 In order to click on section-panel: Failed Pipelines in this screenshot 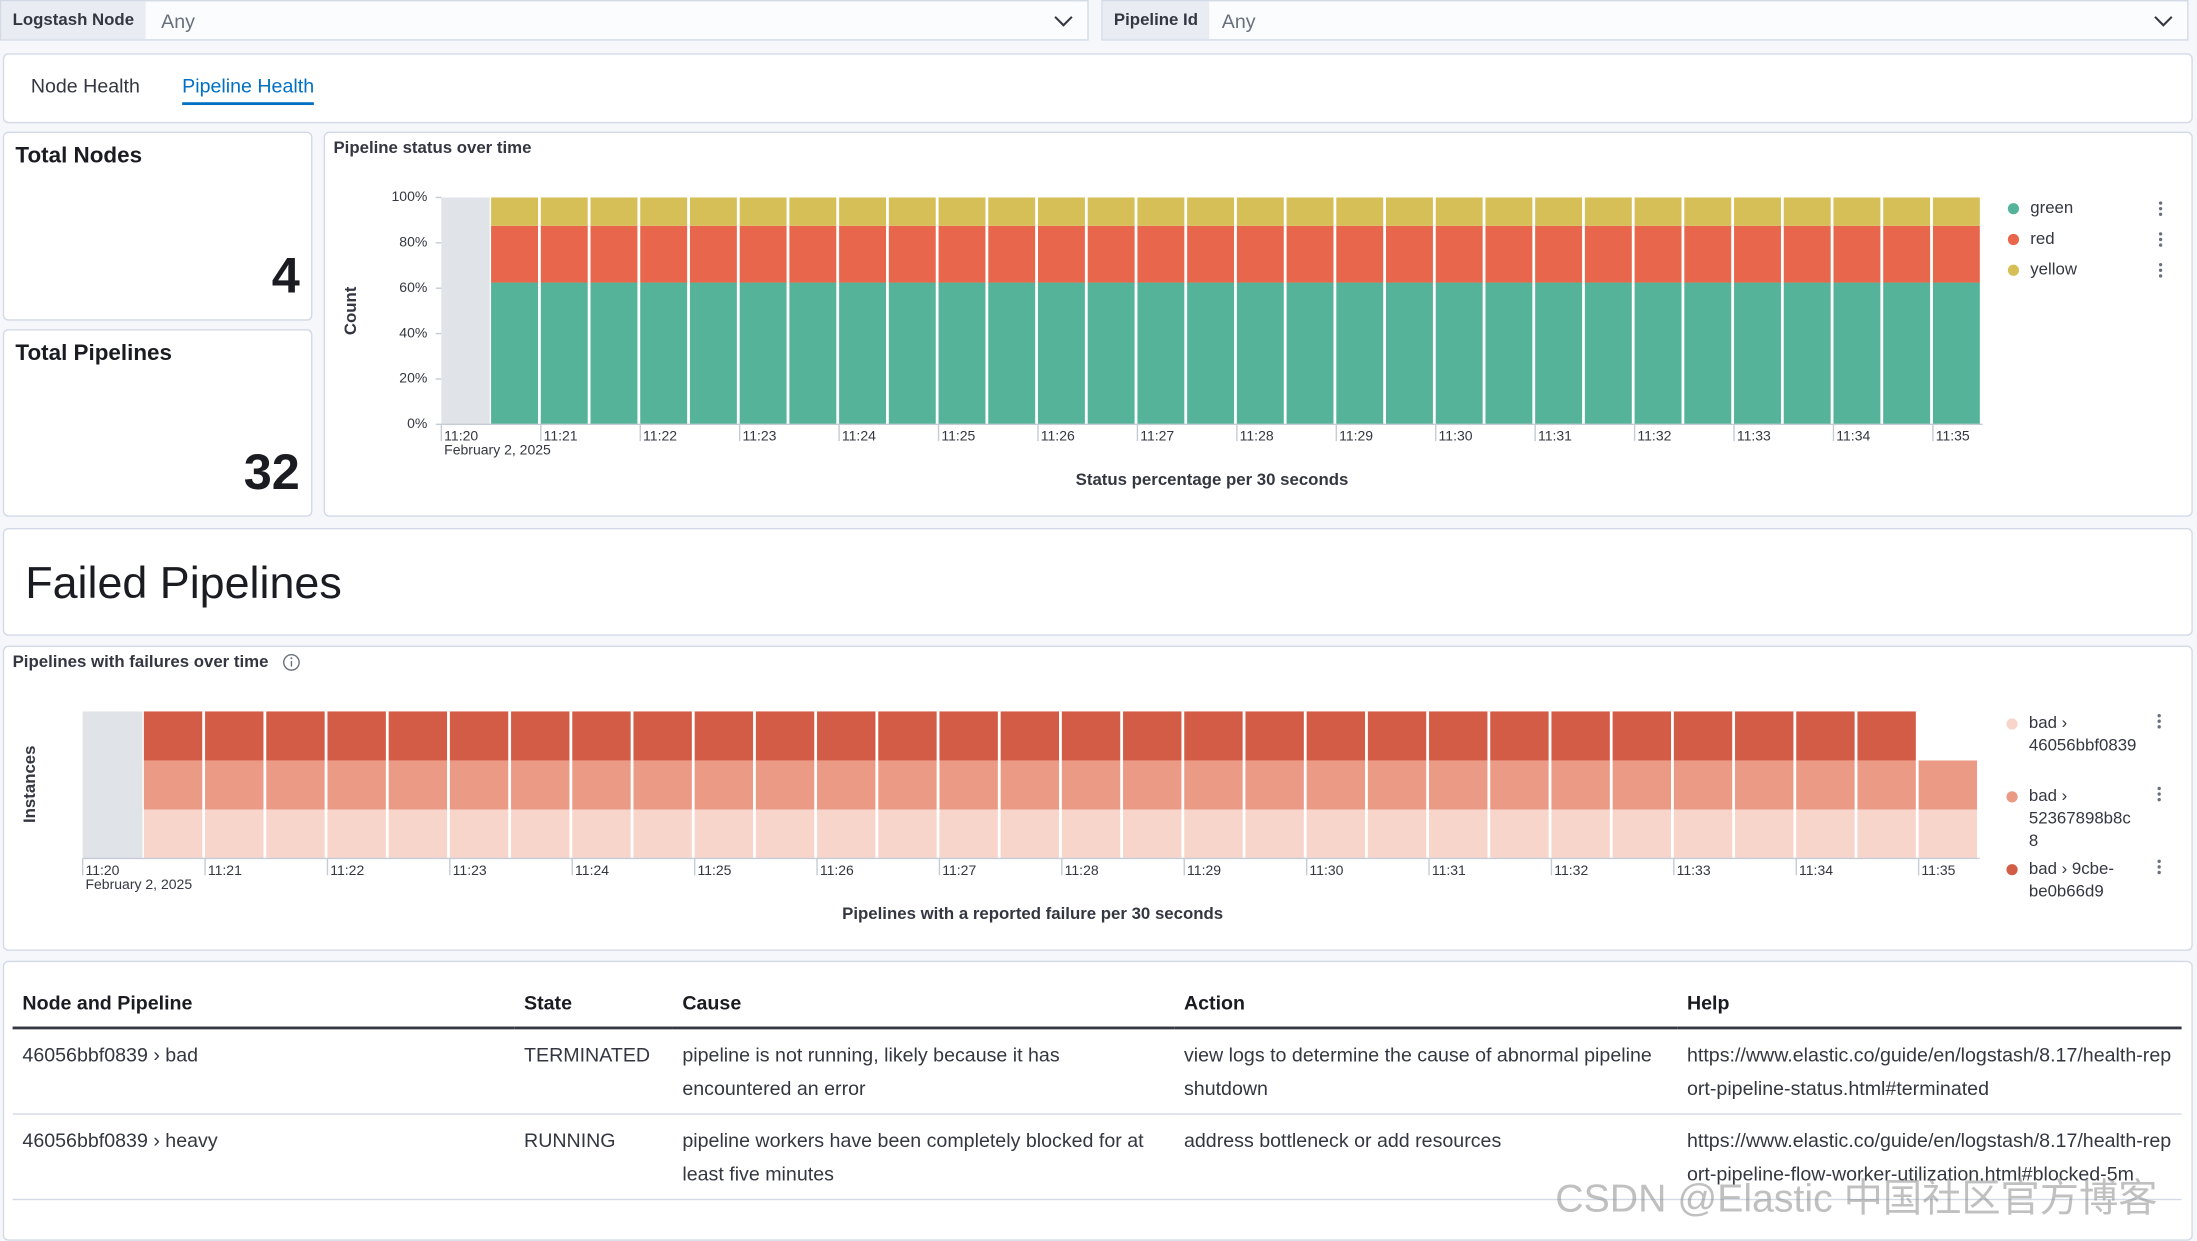, I will do `click(1097, 581)`.